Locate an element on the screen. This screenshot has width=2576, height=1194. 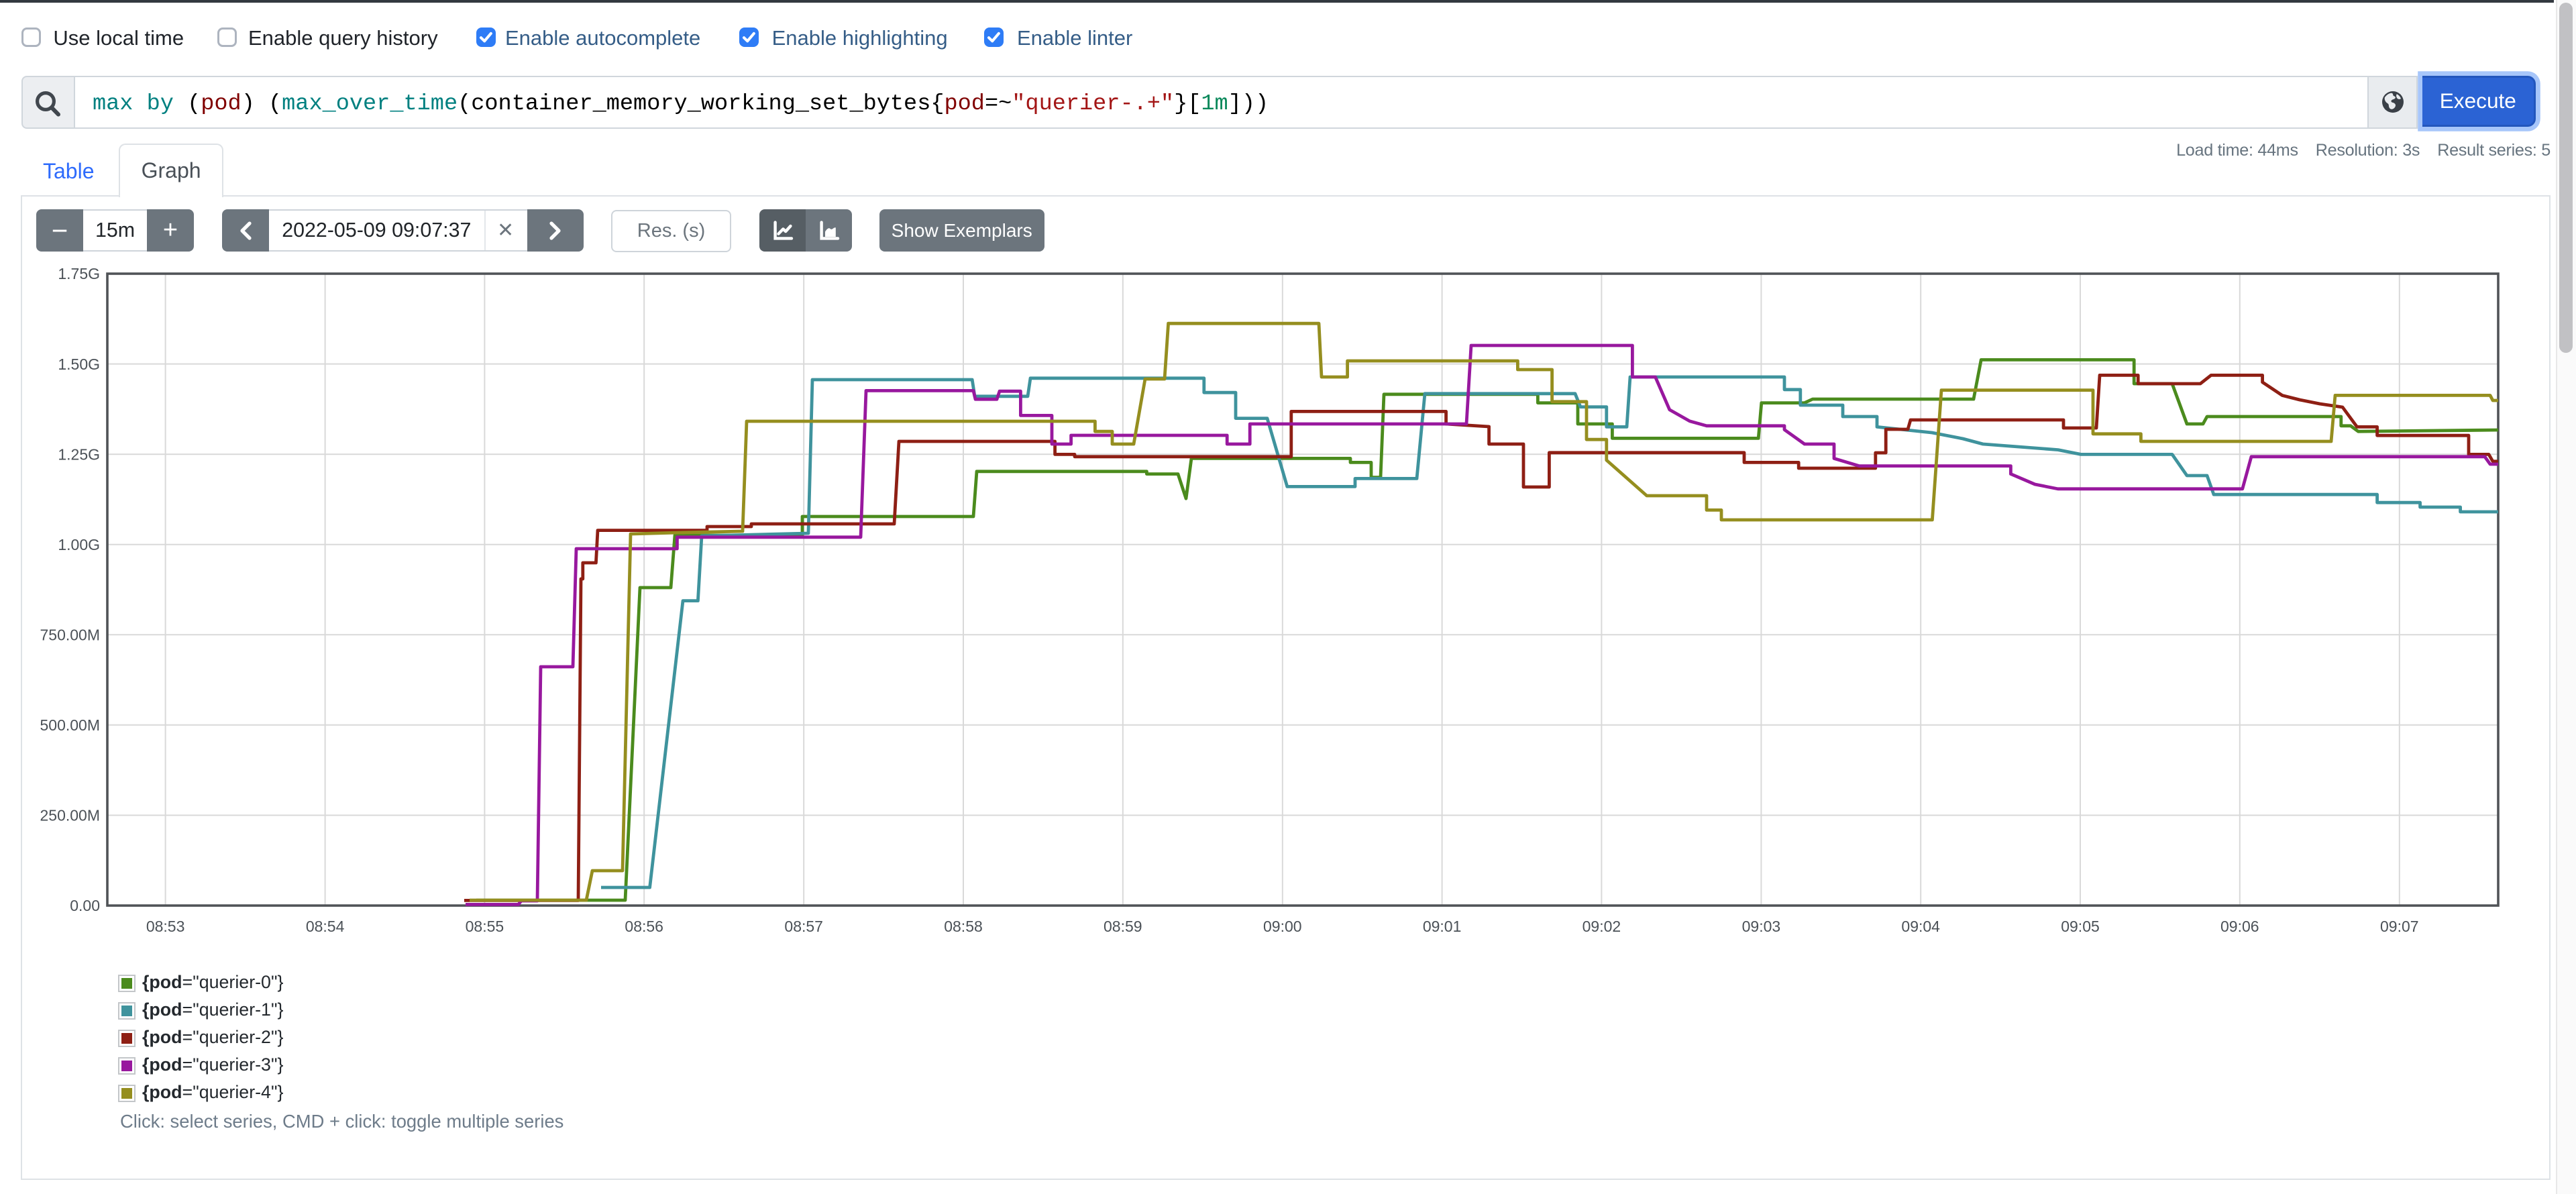
svg-text: 09:00 is located at coordinates (1282, 926).